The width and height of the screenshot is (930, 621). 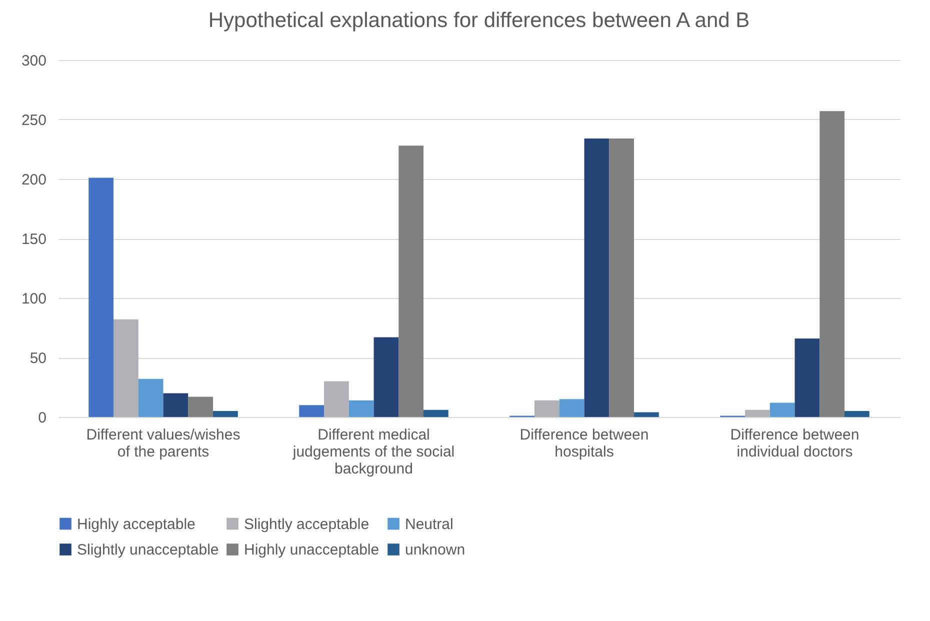 I want to click on legend-label: Highly unacceptable, so click(x=312, y=550).